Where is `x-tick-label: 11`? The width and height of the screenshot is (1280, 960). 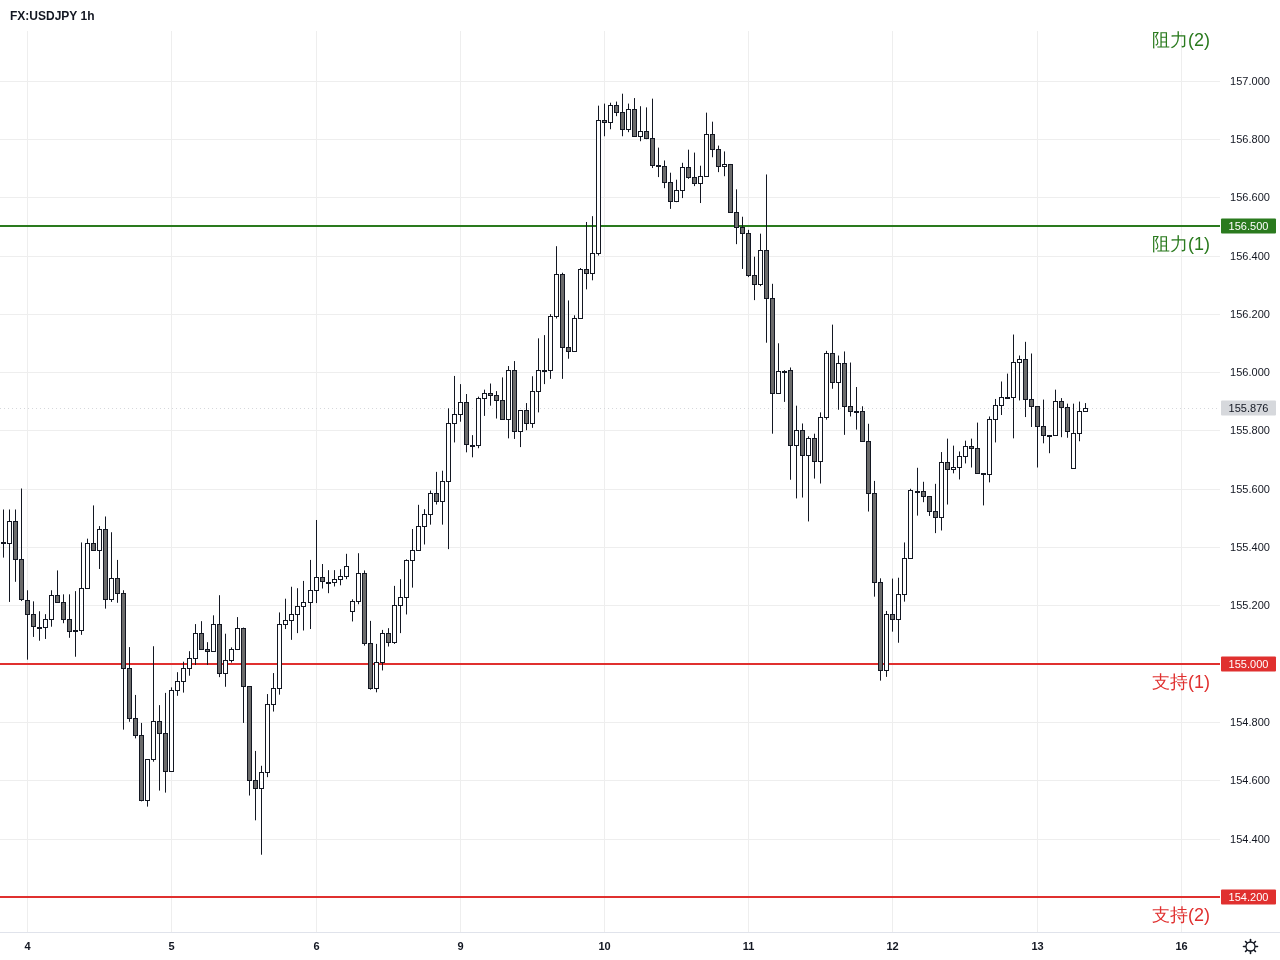
x-tick-label: 11 is located at coordinates (748, 946).